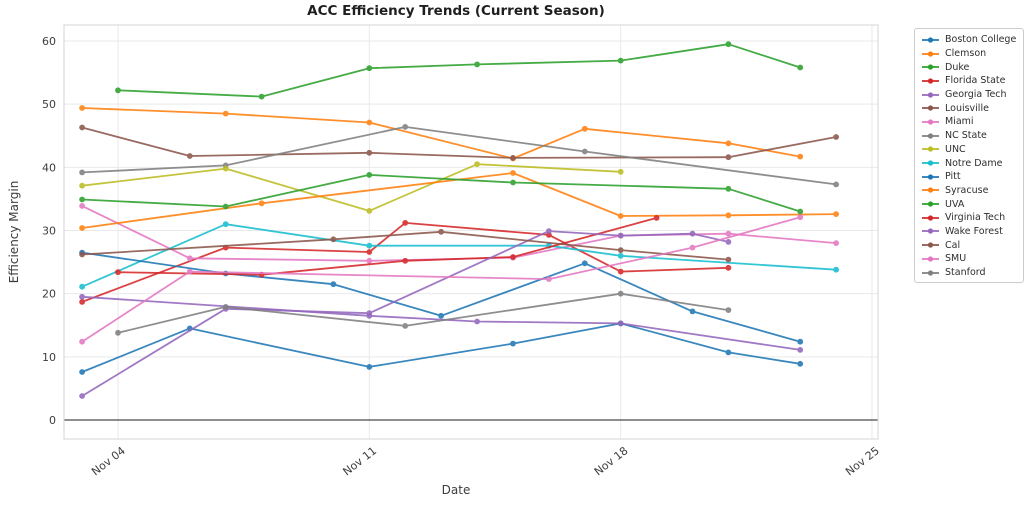 This screenshot has width=1024, height=506. I want to click on legend-item-label: Clemson, so click(966, 54).